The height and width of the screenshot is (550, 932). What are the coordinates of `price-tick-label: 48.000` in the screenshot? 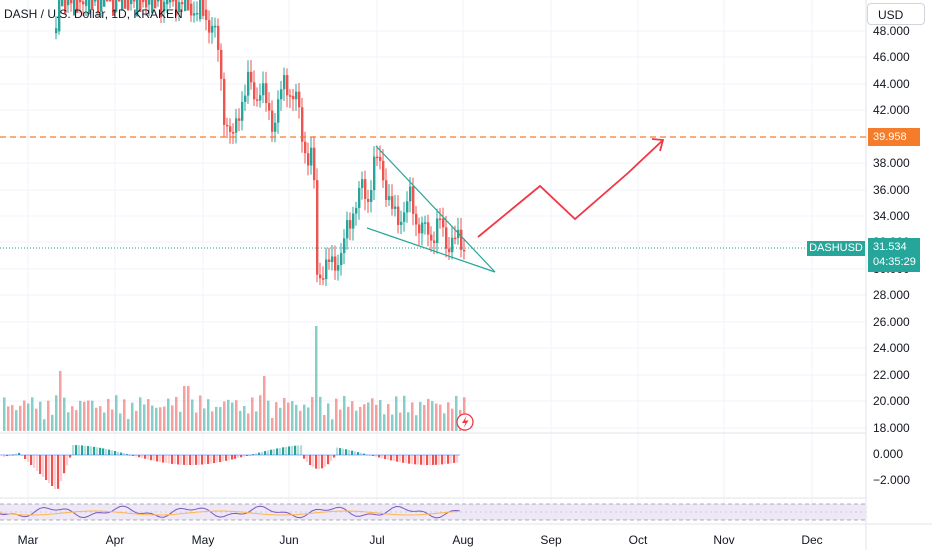 It's located at (891, 31).